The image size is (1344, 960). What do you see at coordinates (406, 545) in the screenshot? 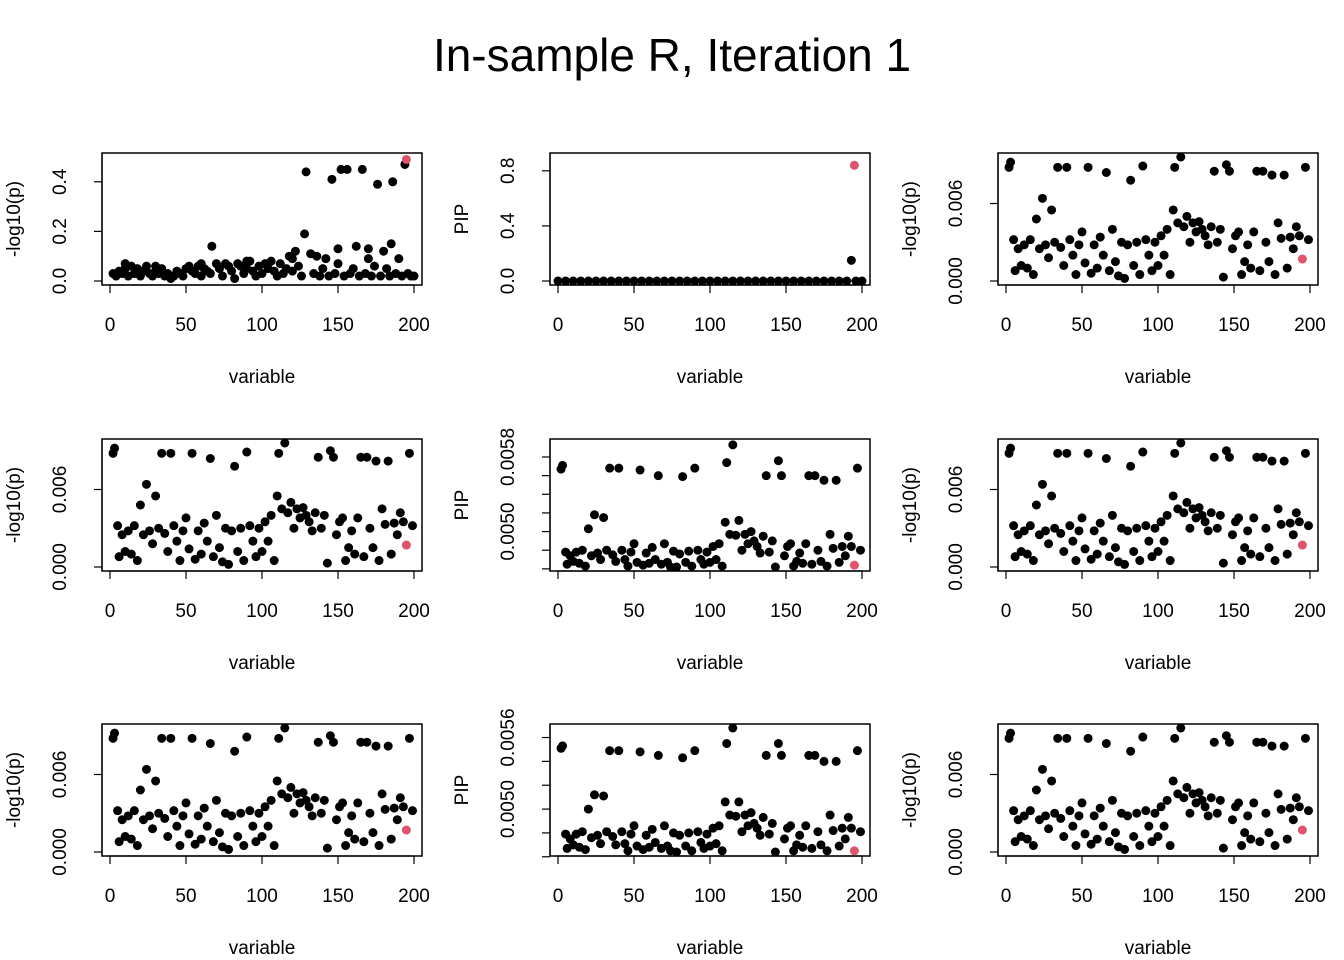
I see `highlighted-point` at bounding box center [406, 545].